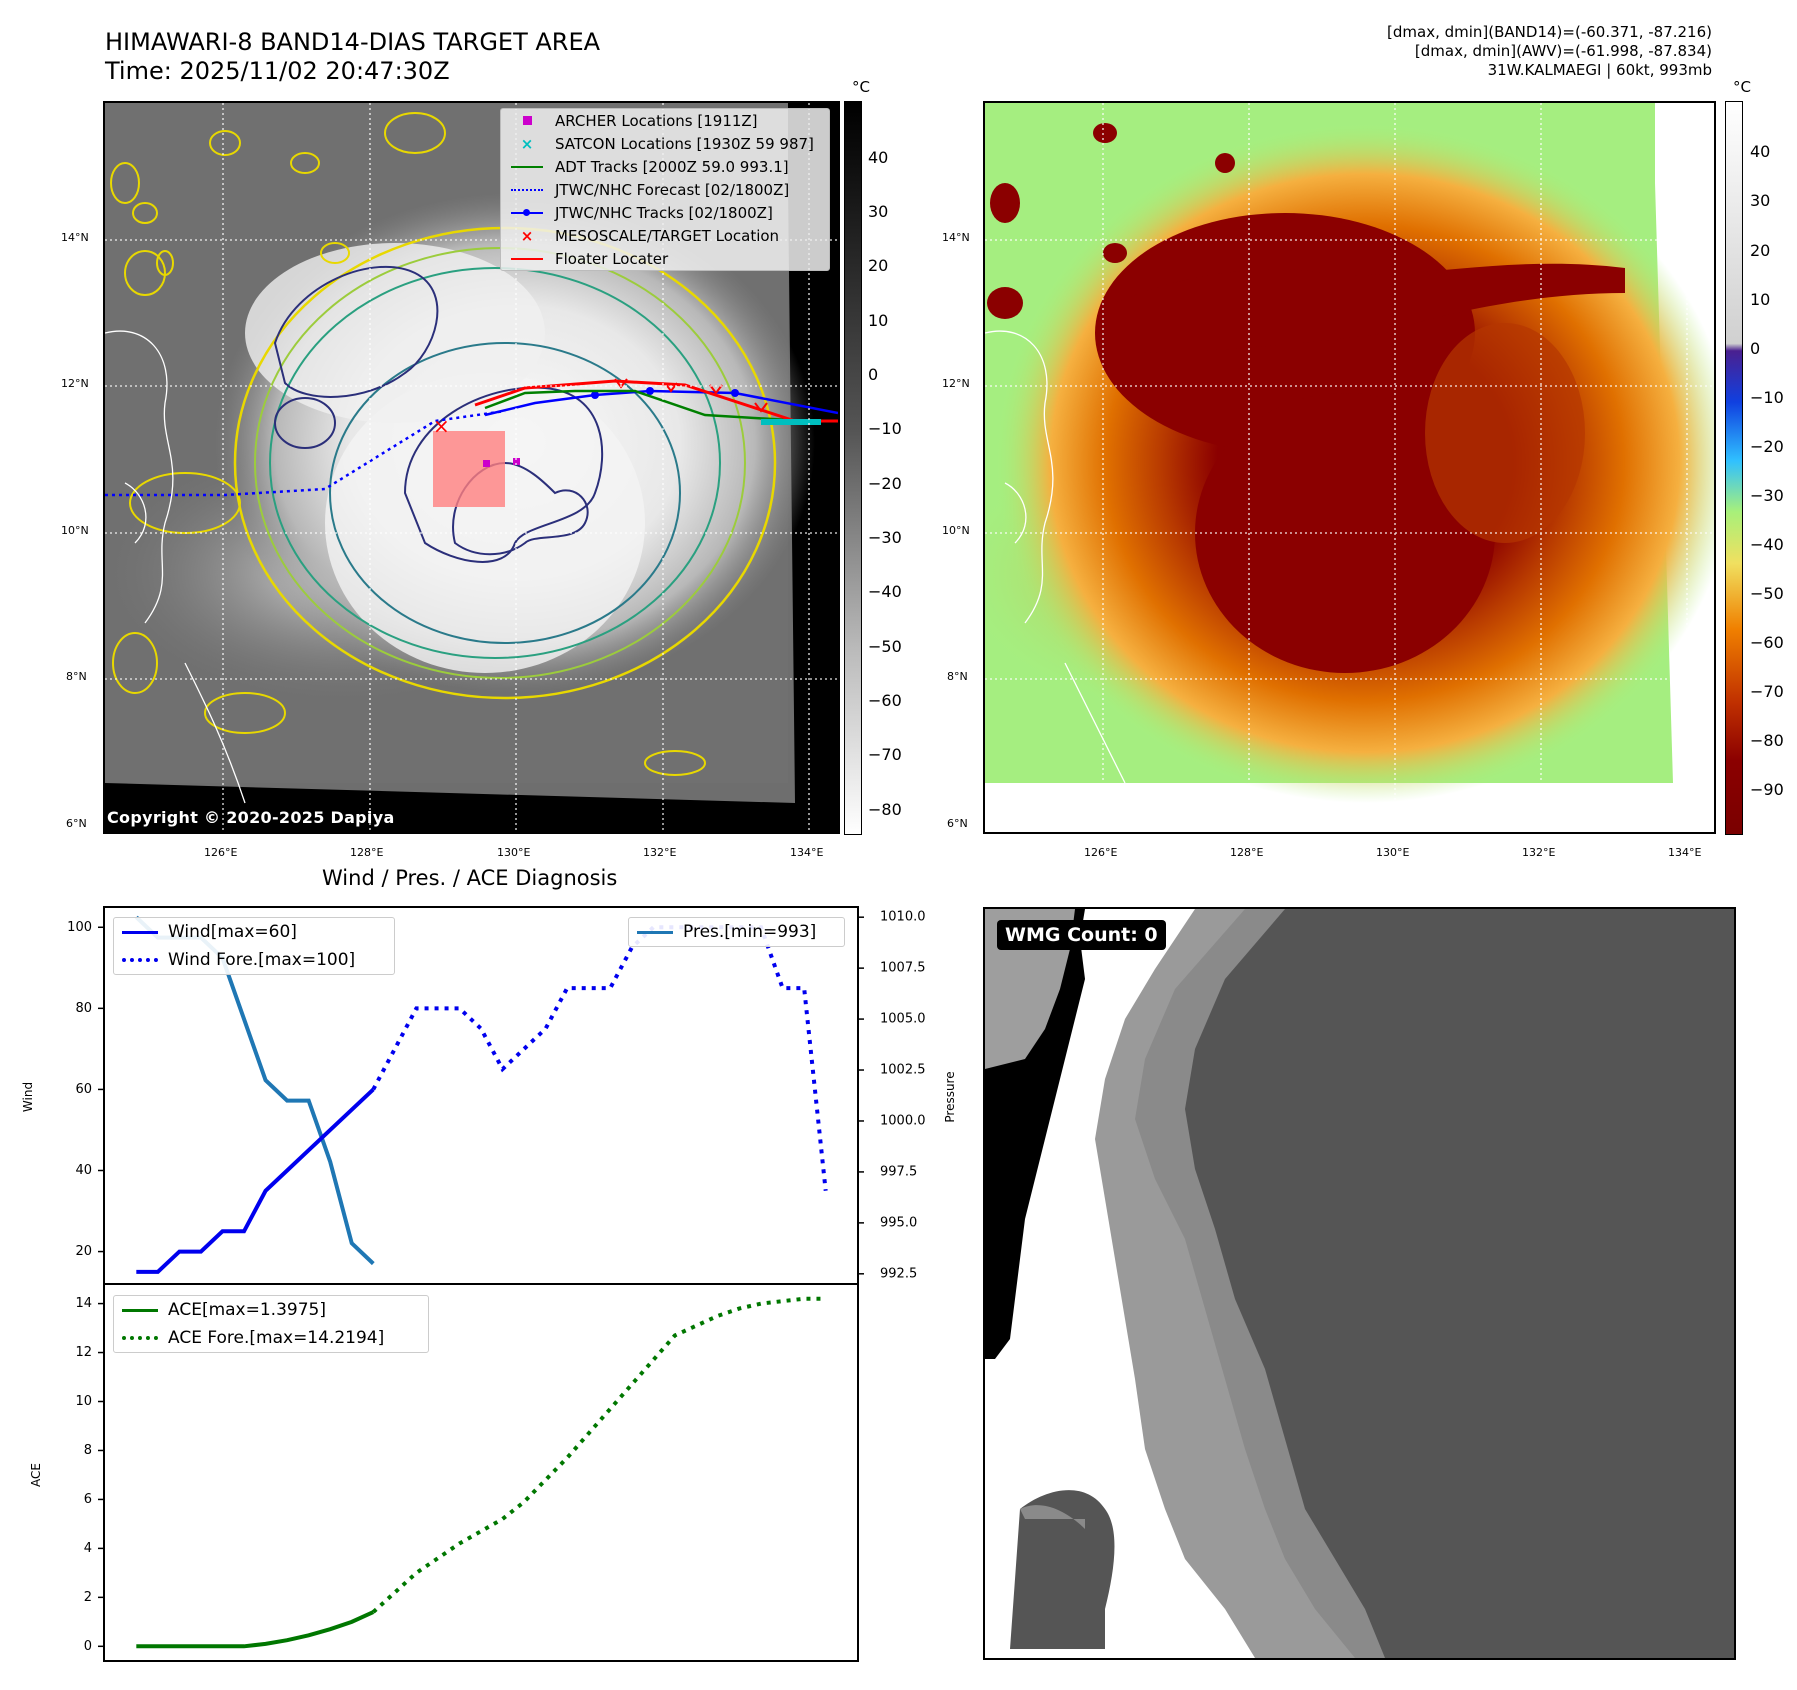 This screenshot has height=1690, width=1797. Describe the element at coordinates (1767, 544) in the screenshot. I see `color-cb-tick-m40: −40` at that location.